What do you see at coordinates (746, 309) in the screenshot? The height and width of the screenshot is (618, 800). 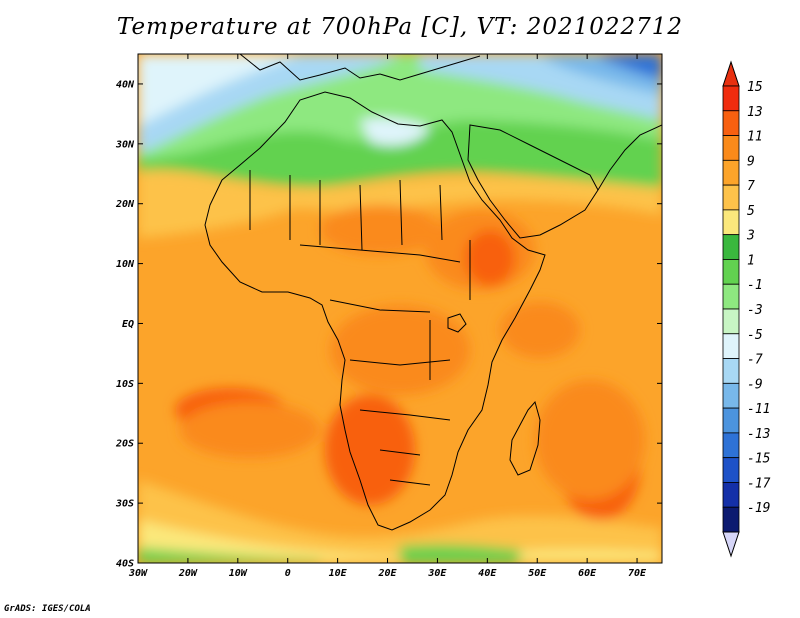 I see `colorbar: 15 13 11 9 7 5 3 1 -1 -3 -5 -7 -9 -11 -13 -15 -17 -19` at bounding box center [746, 309].